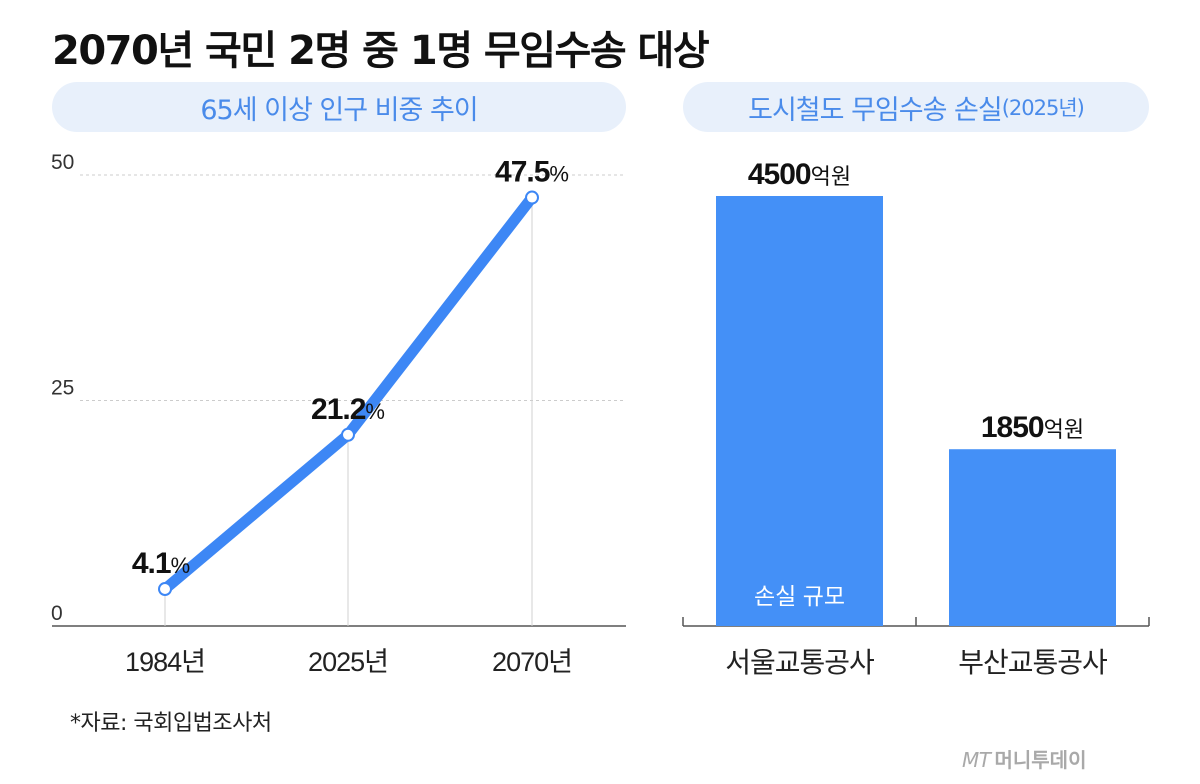  Describe the element at coordinates (161, 563) in the screenshot. I see `data-label: 4.1%` at that location.